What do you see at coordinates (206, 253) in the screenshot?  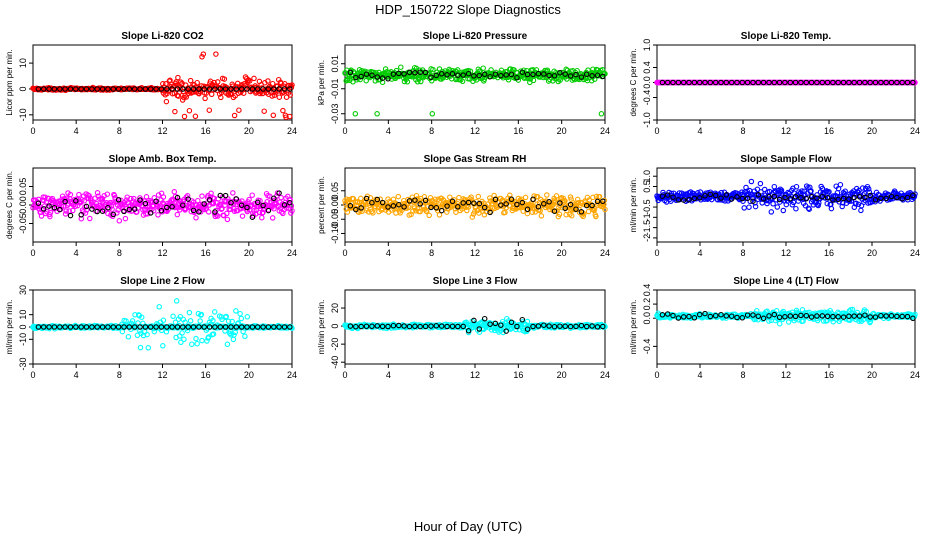 I see `x-tick-label: 16` at bounding box center [206, 253].